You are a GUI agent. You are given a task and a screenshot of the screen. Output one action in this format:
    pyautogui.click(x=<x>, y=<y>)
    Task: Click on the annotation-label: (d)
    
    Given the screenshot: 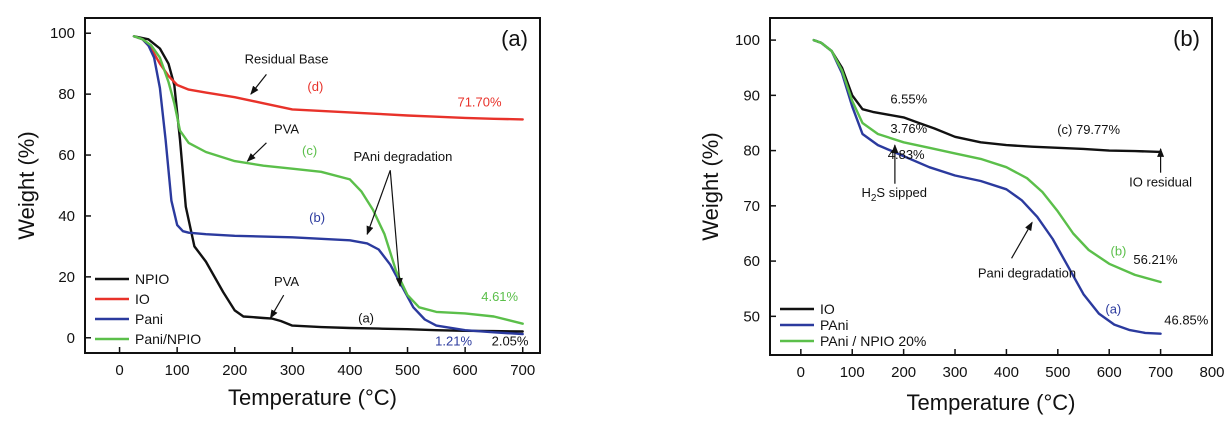 What is the action you would take?
    pyautogui.click(x=315, y=86)
    